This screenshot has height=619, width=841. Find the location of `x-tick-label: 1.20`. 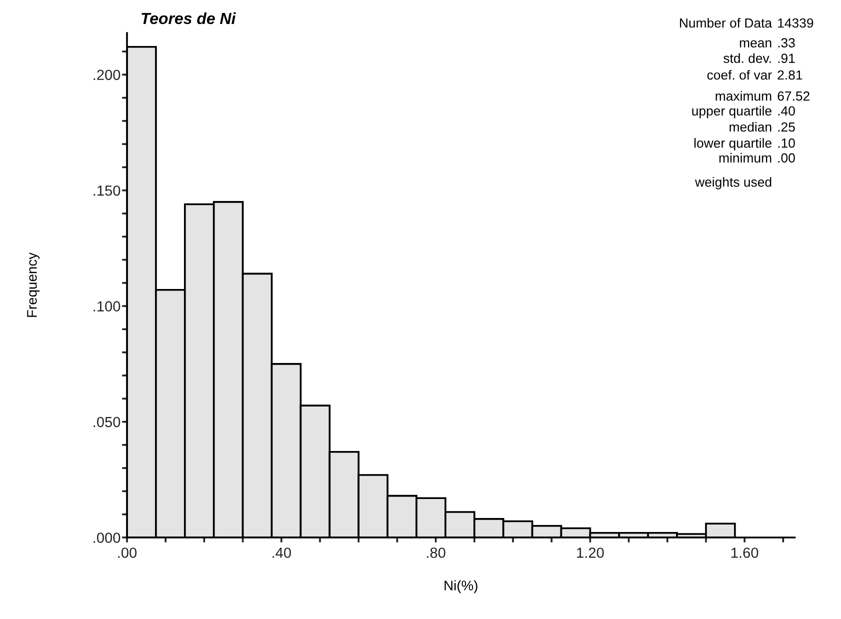

x-tick-label: 1.20 is located at coordinates (590, 553).